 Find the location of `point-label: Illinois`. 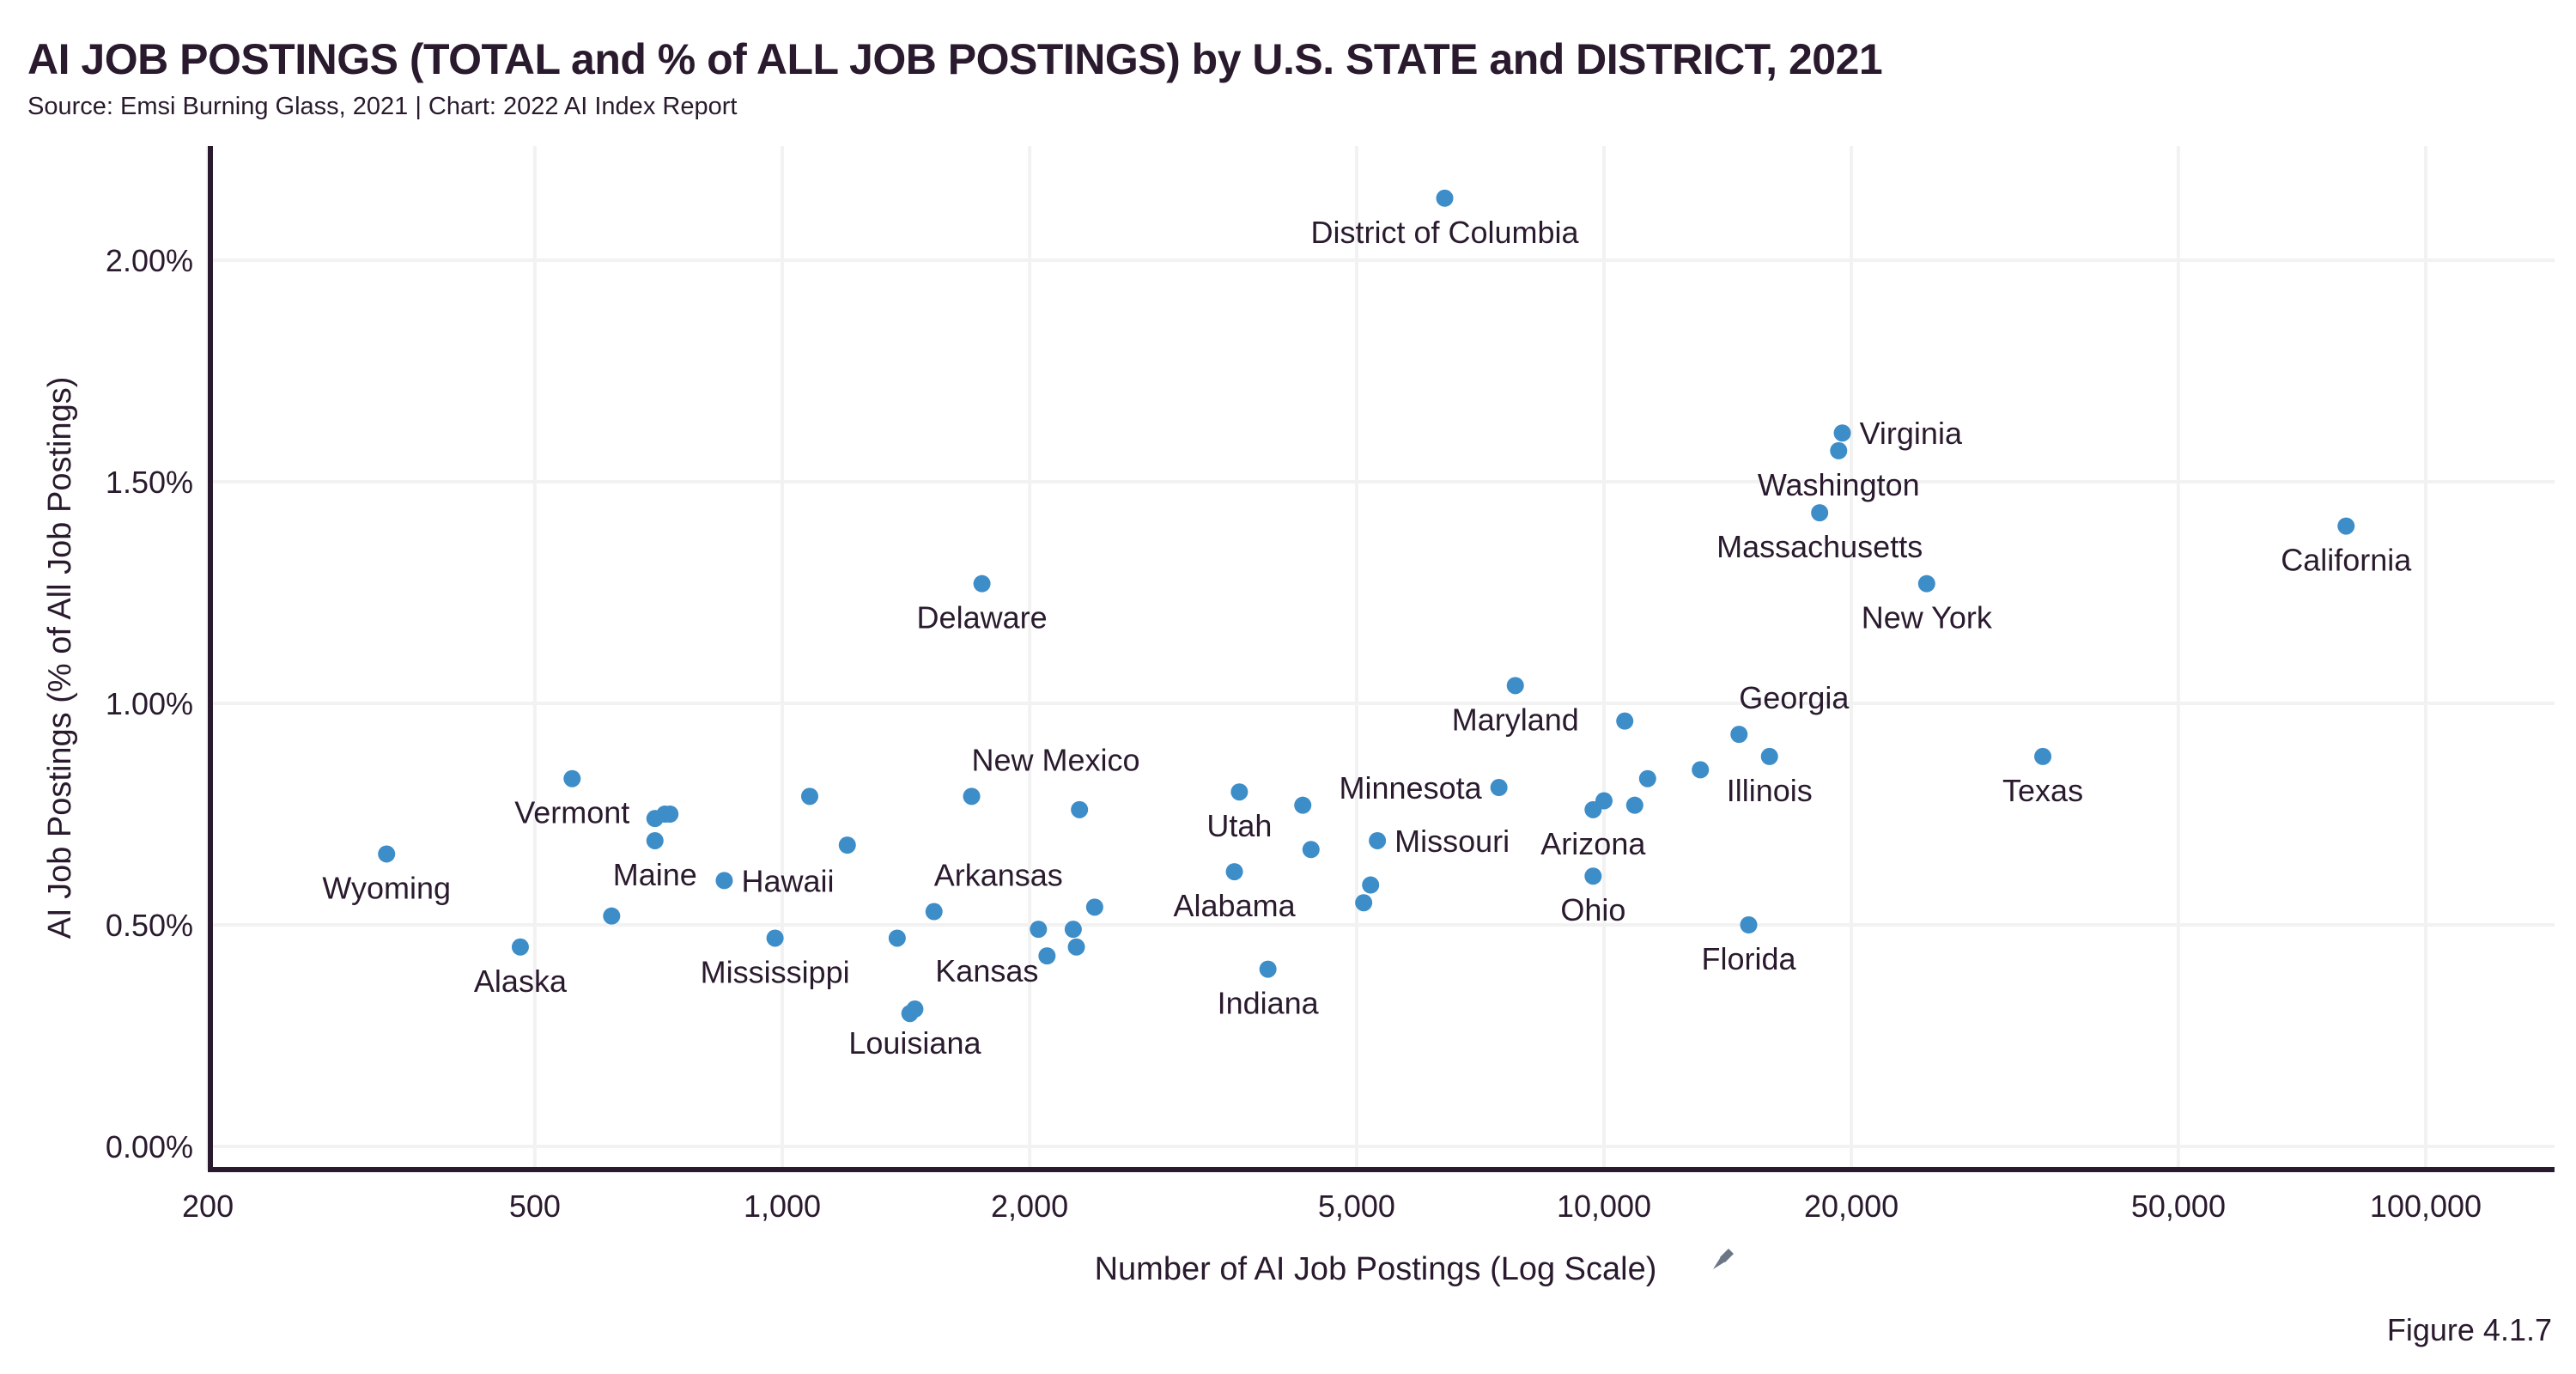

point-label: Illinois is located at coordinates (1770, 790).